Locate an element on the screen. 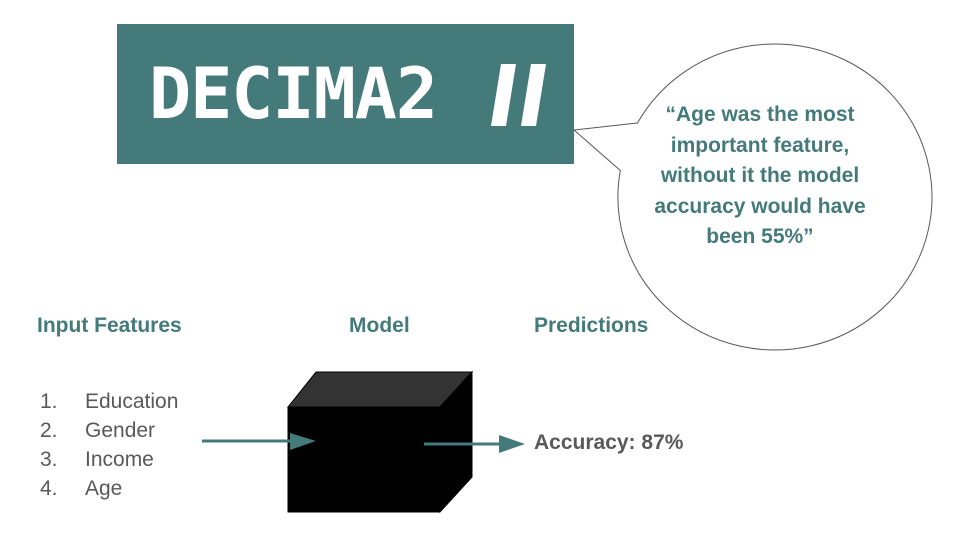  list-item-number: 4. is located at coordinates (49, 488).